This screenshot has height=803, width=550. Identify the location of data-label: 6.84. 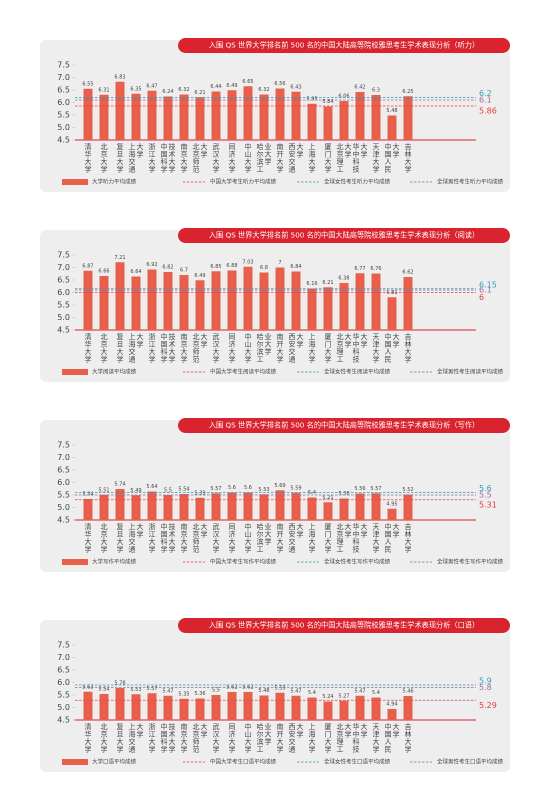
(295, 267).